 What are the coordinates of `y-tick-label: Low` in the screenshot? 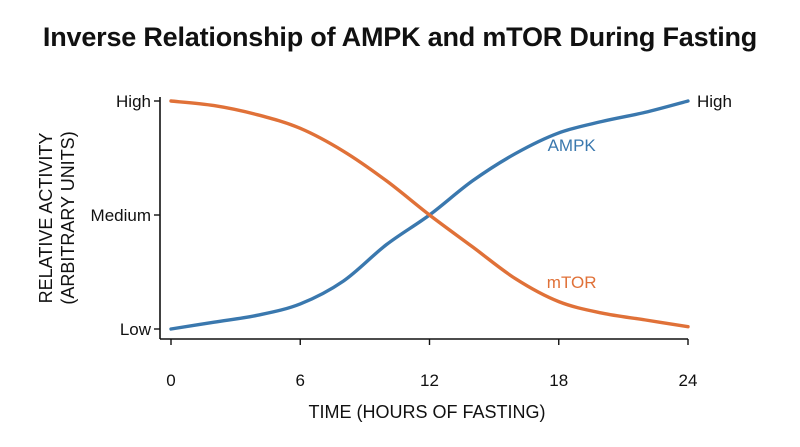 It's located at (136, 329).